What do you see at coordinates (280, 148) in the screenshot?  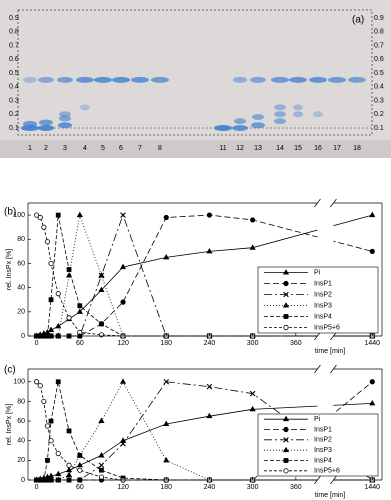 I see `lane-label: 14` at bounding box center [280, 148].